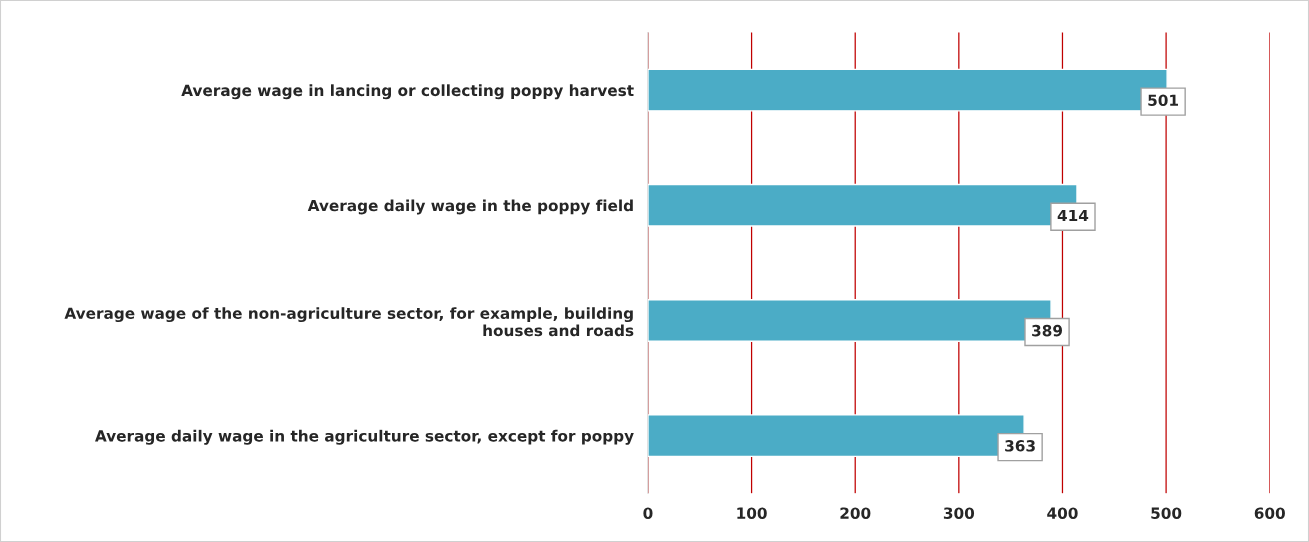 The width and height of the screenshot is (1309, 542). I want to click on data-label: 363, so click(1020, 446).